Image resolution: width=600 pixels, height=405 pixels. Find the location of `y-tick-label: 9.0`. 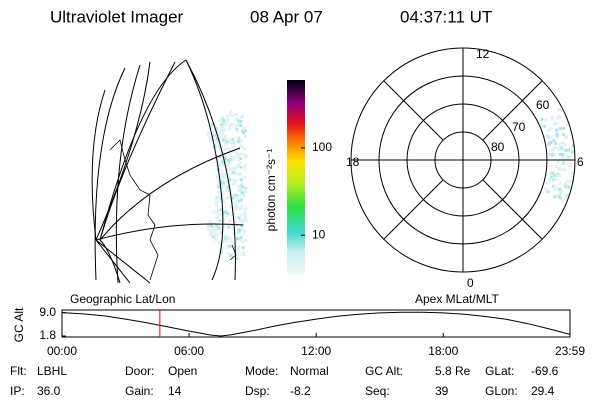

y-tick-label: 9.0 is located at coordinates (47, 312).